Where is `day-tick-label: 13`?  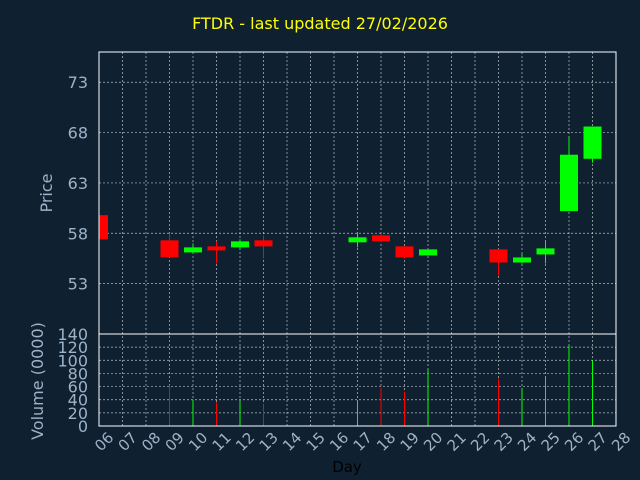 day-tick-label: 13 is located at coordinates (269, 442).